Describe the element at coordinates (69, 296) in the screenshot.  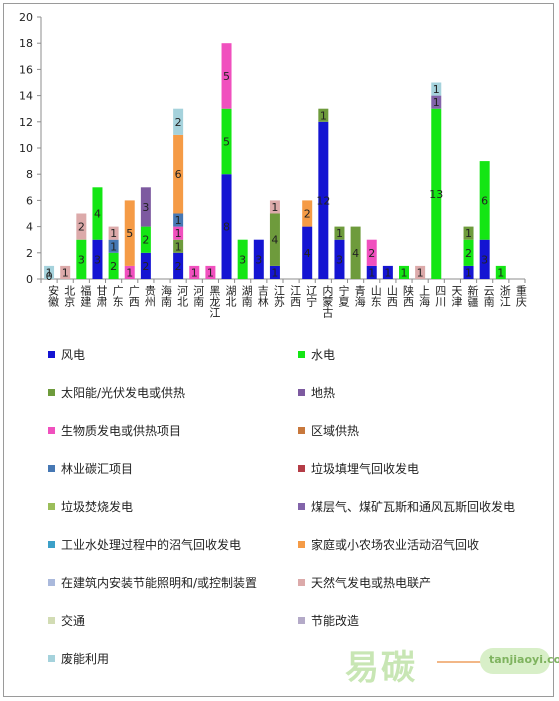
I see `x-tick-label: 北京` at that location.